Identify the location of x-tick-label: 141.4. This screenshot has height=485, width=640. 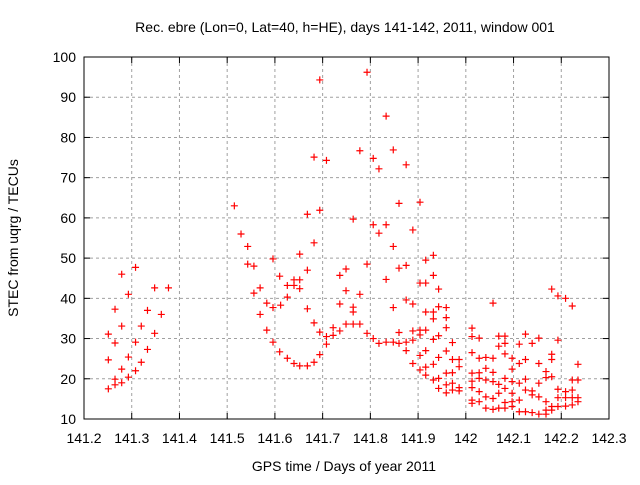
(179, 438).